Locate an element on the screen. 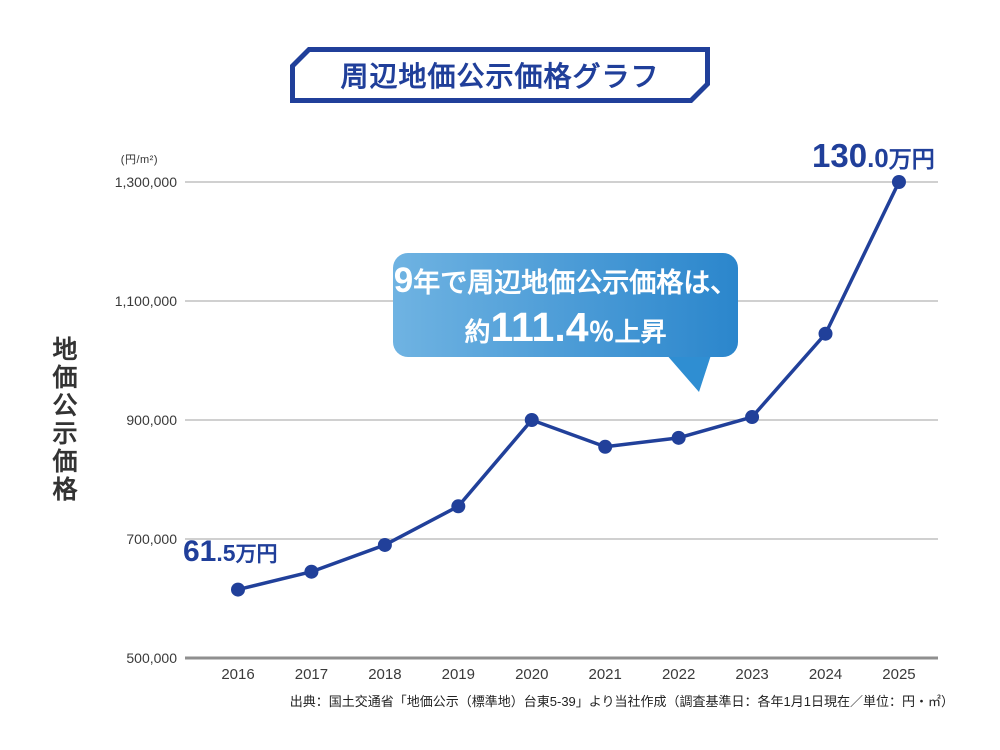 This screenshot has width=1000, height=750. annotation-approx-prefix: 約 is located at coordinates (477, 332).